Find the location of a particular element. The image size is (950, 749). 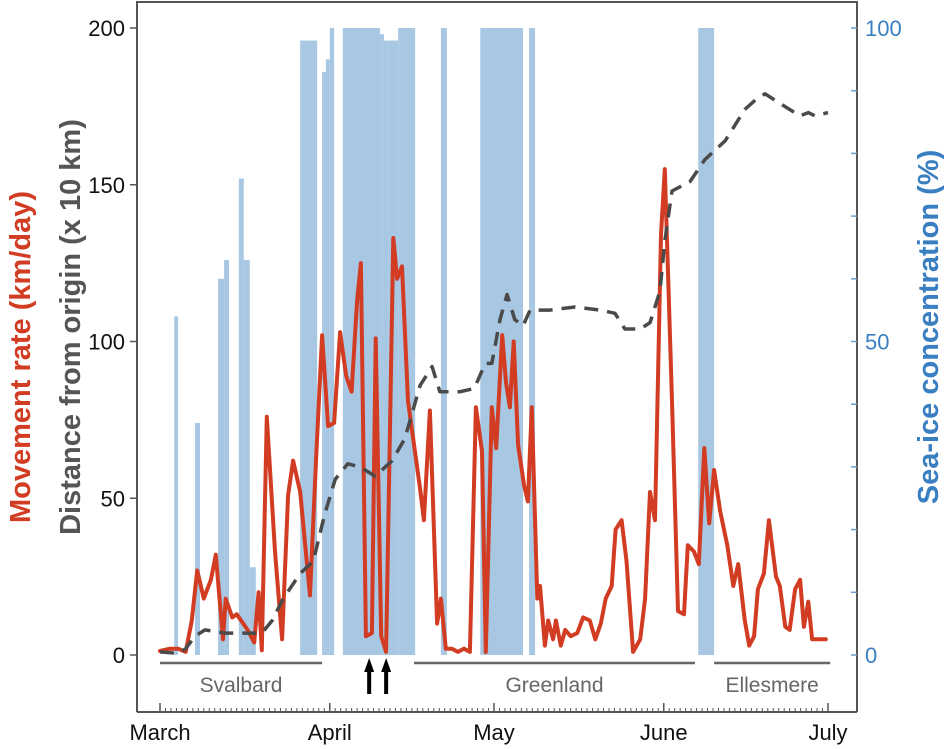

y-label-movement-rate: Movement rate (km/day) is located at coordinates (21, 357).